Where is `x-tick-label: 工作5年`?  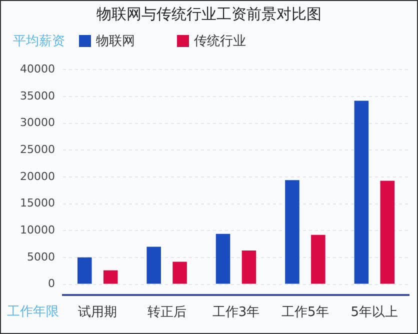
x-tick-label: 工作5年 is located at coordinates (305, 312).